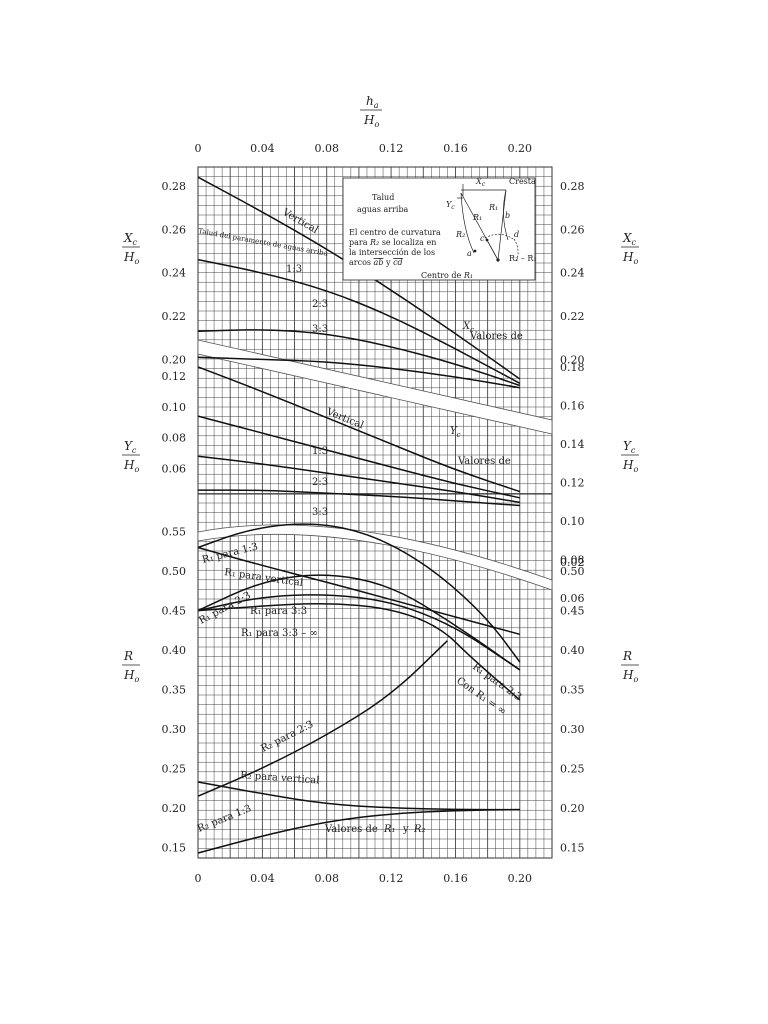  I want to click on y-tick-label-right: 0.14, so click(572, 444).